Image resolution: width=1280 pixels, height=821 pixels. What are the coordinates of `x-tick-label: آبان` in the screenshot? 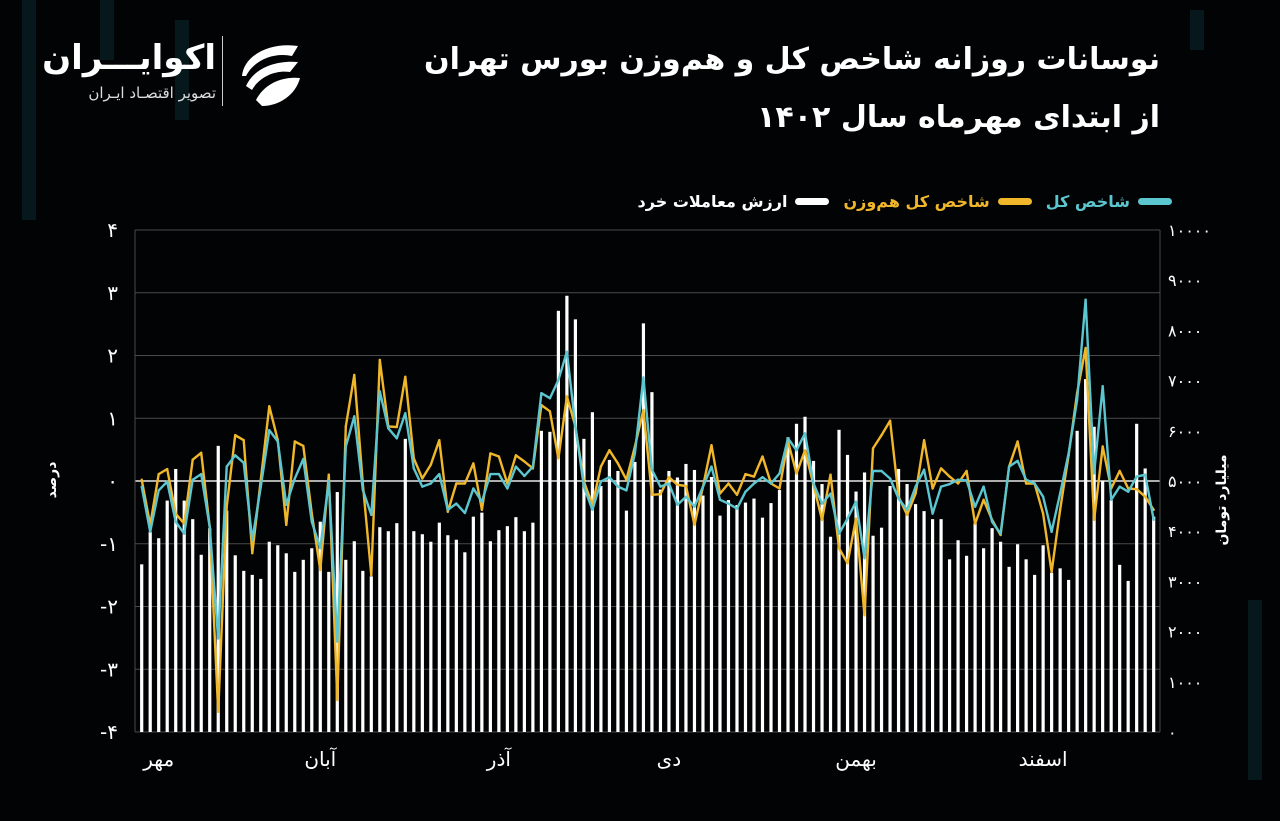 It's located at (320, 758).